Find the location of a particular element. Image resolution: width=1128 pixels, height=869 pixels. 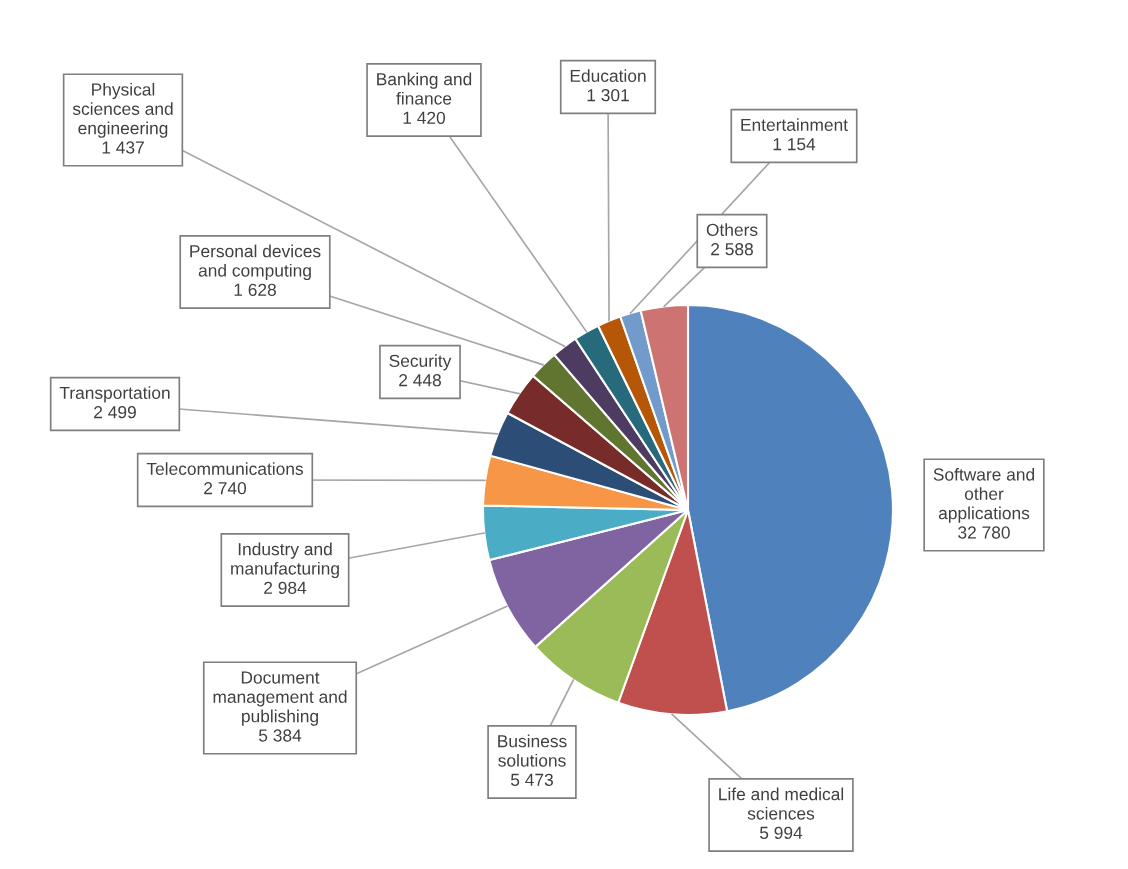

data-label: 1 437 is located at coordinates (123, 147).